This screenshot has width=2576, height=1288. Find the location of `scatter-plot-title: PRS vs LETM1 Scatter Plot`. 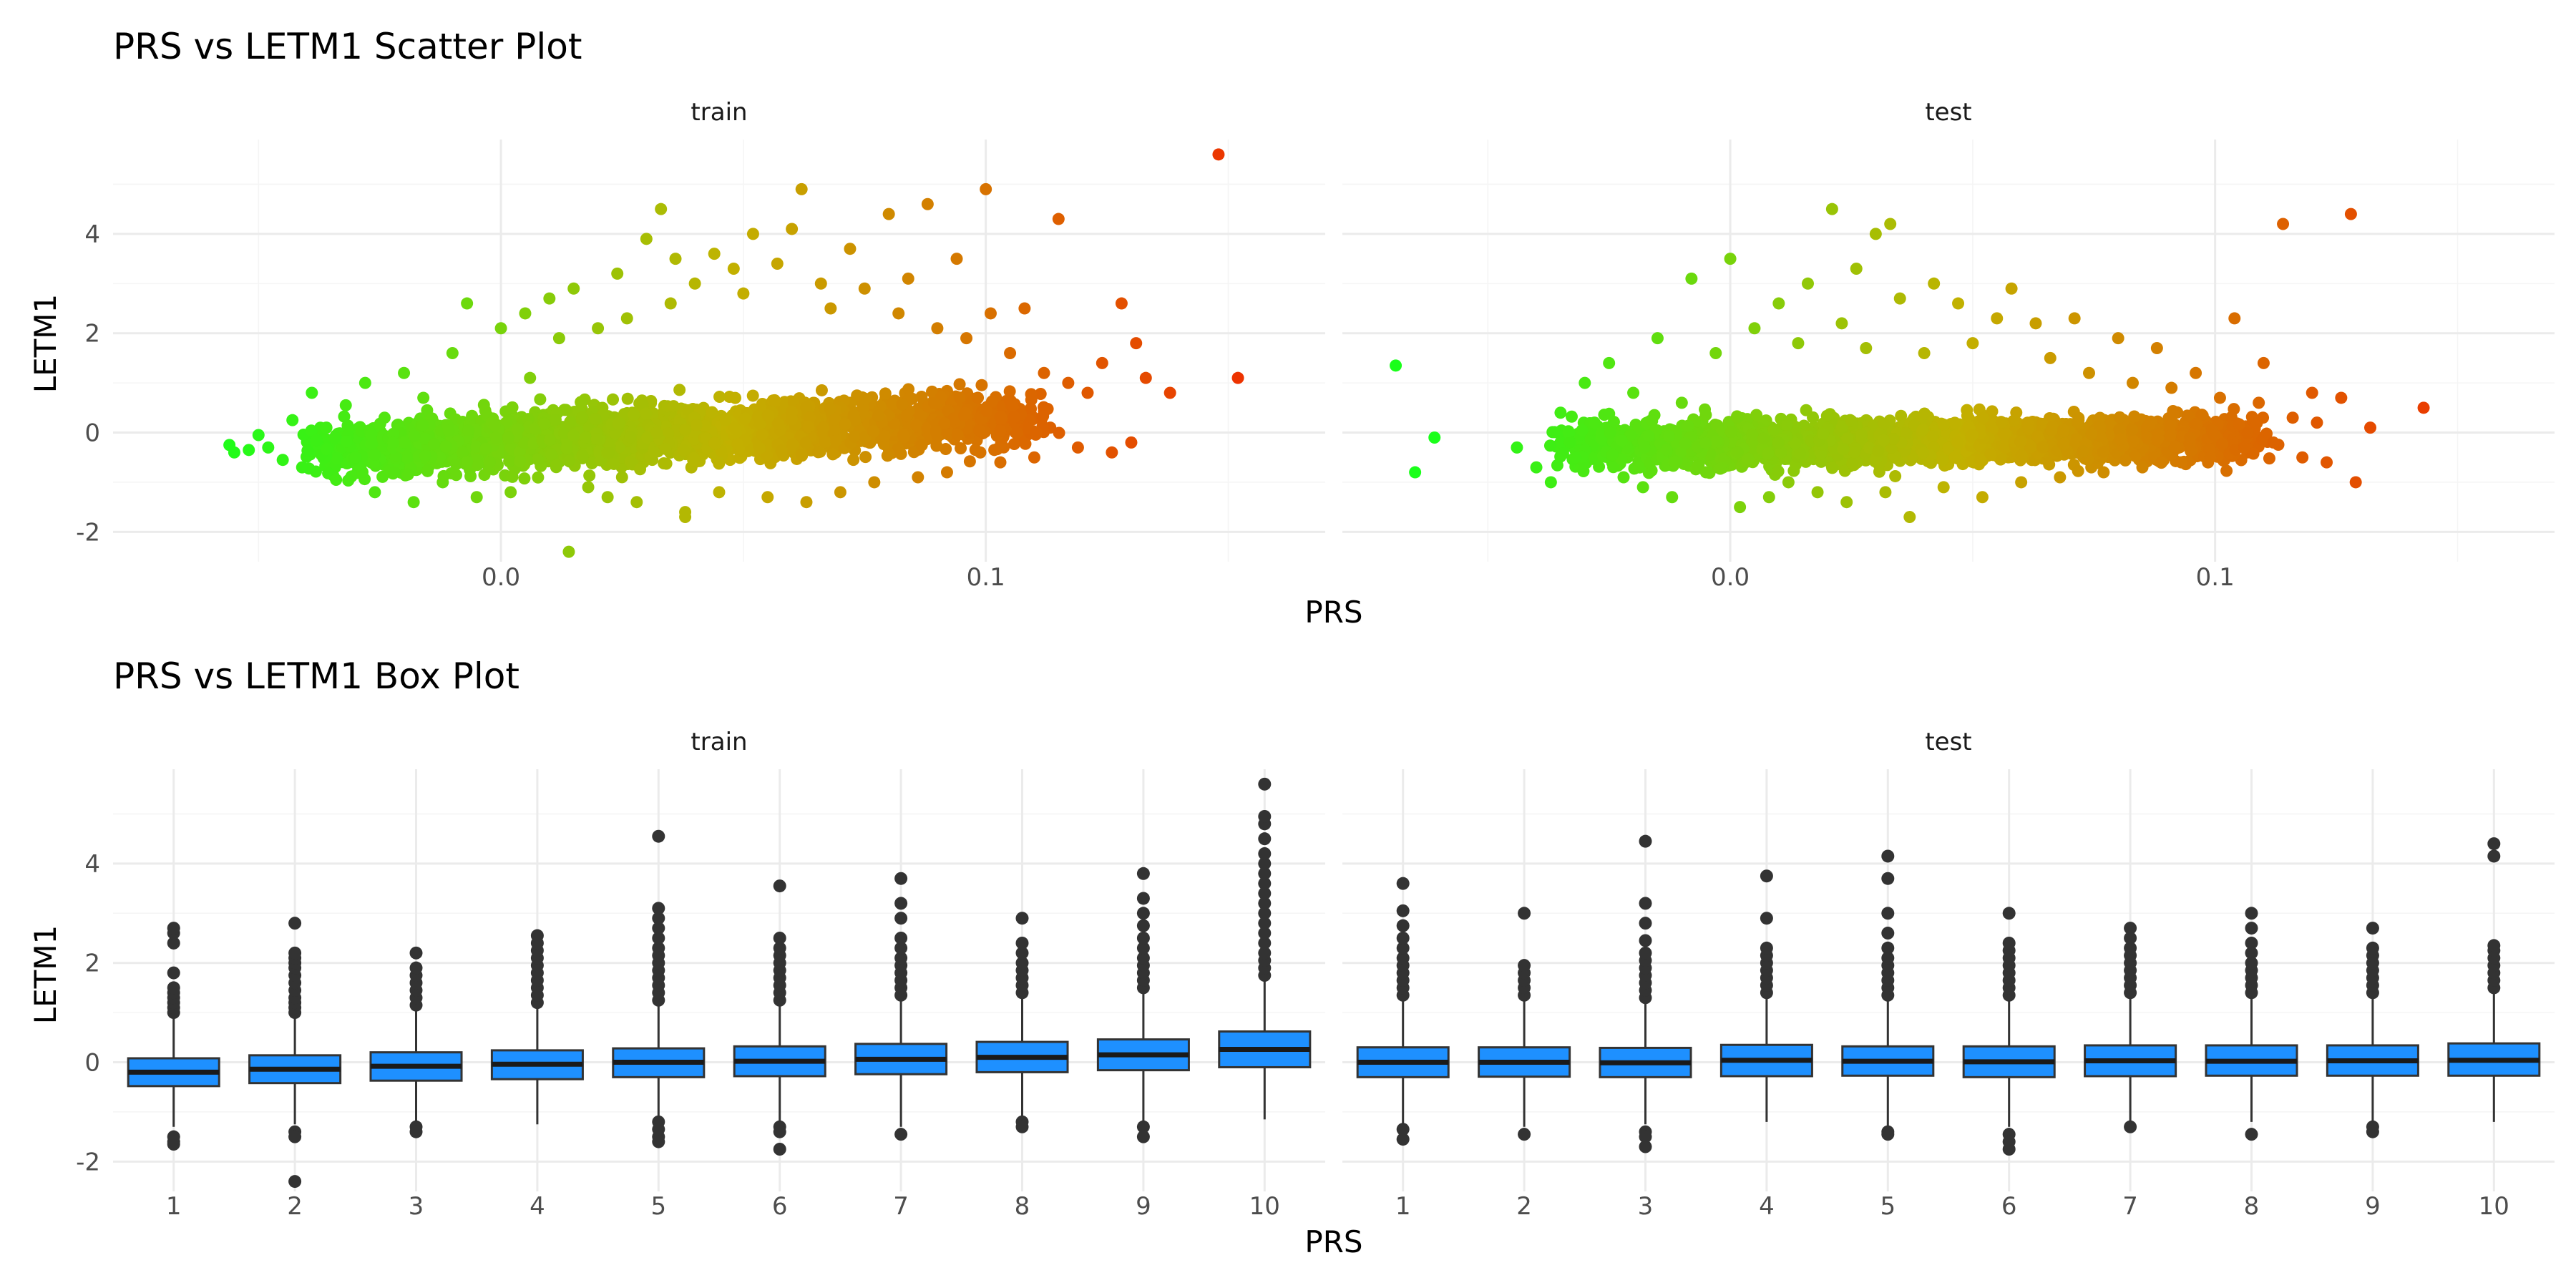

scatter-plot-title: PRS vs LETM1 Scatter Plot is located at coordinates (347, 46).